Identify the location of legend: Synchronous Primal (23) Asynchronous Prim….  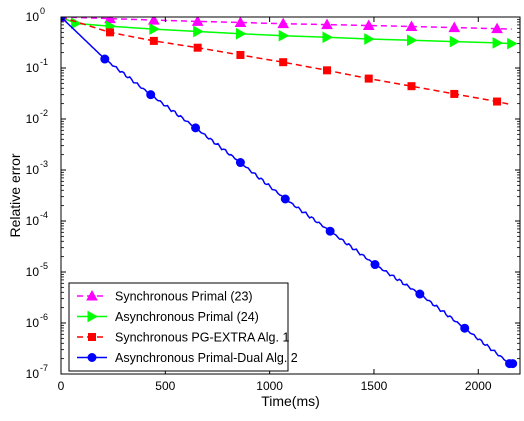
(183, 327).